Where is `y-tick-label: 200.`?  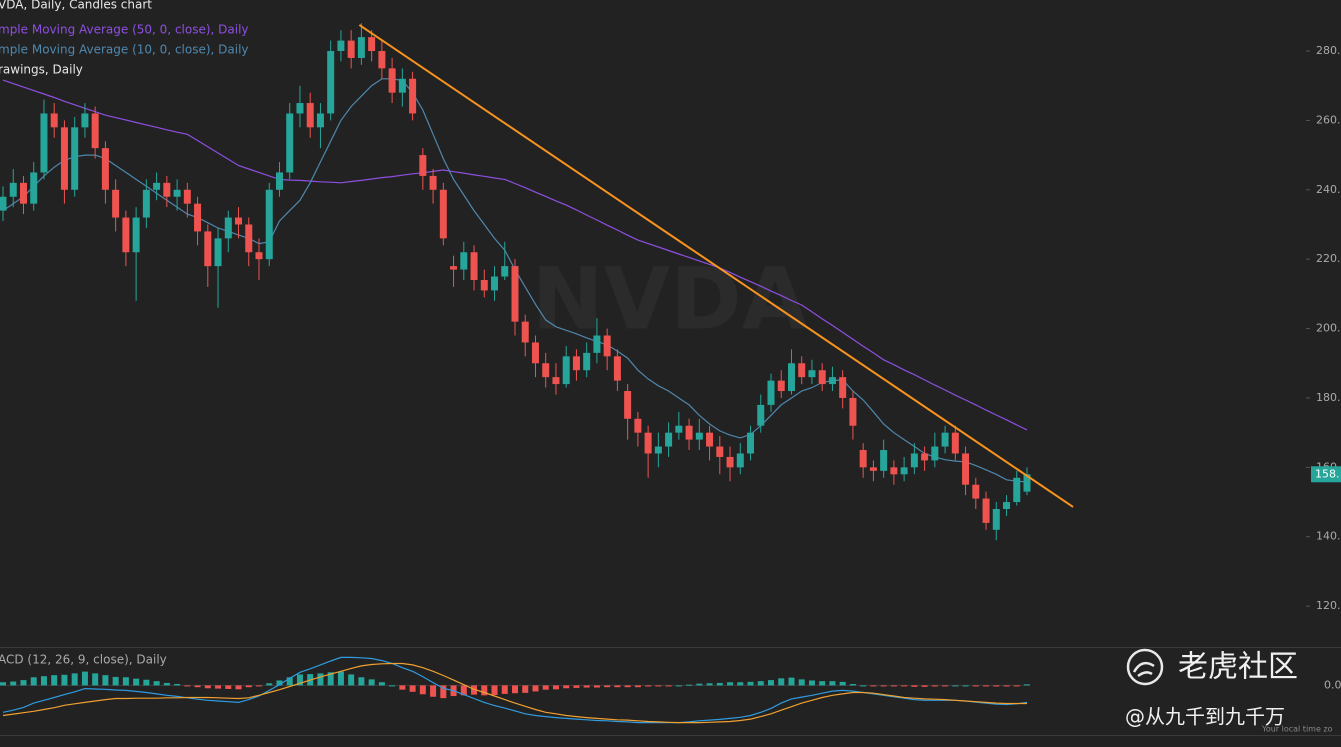 y-tick-label: 200. is located at coordinates (1328, 328).